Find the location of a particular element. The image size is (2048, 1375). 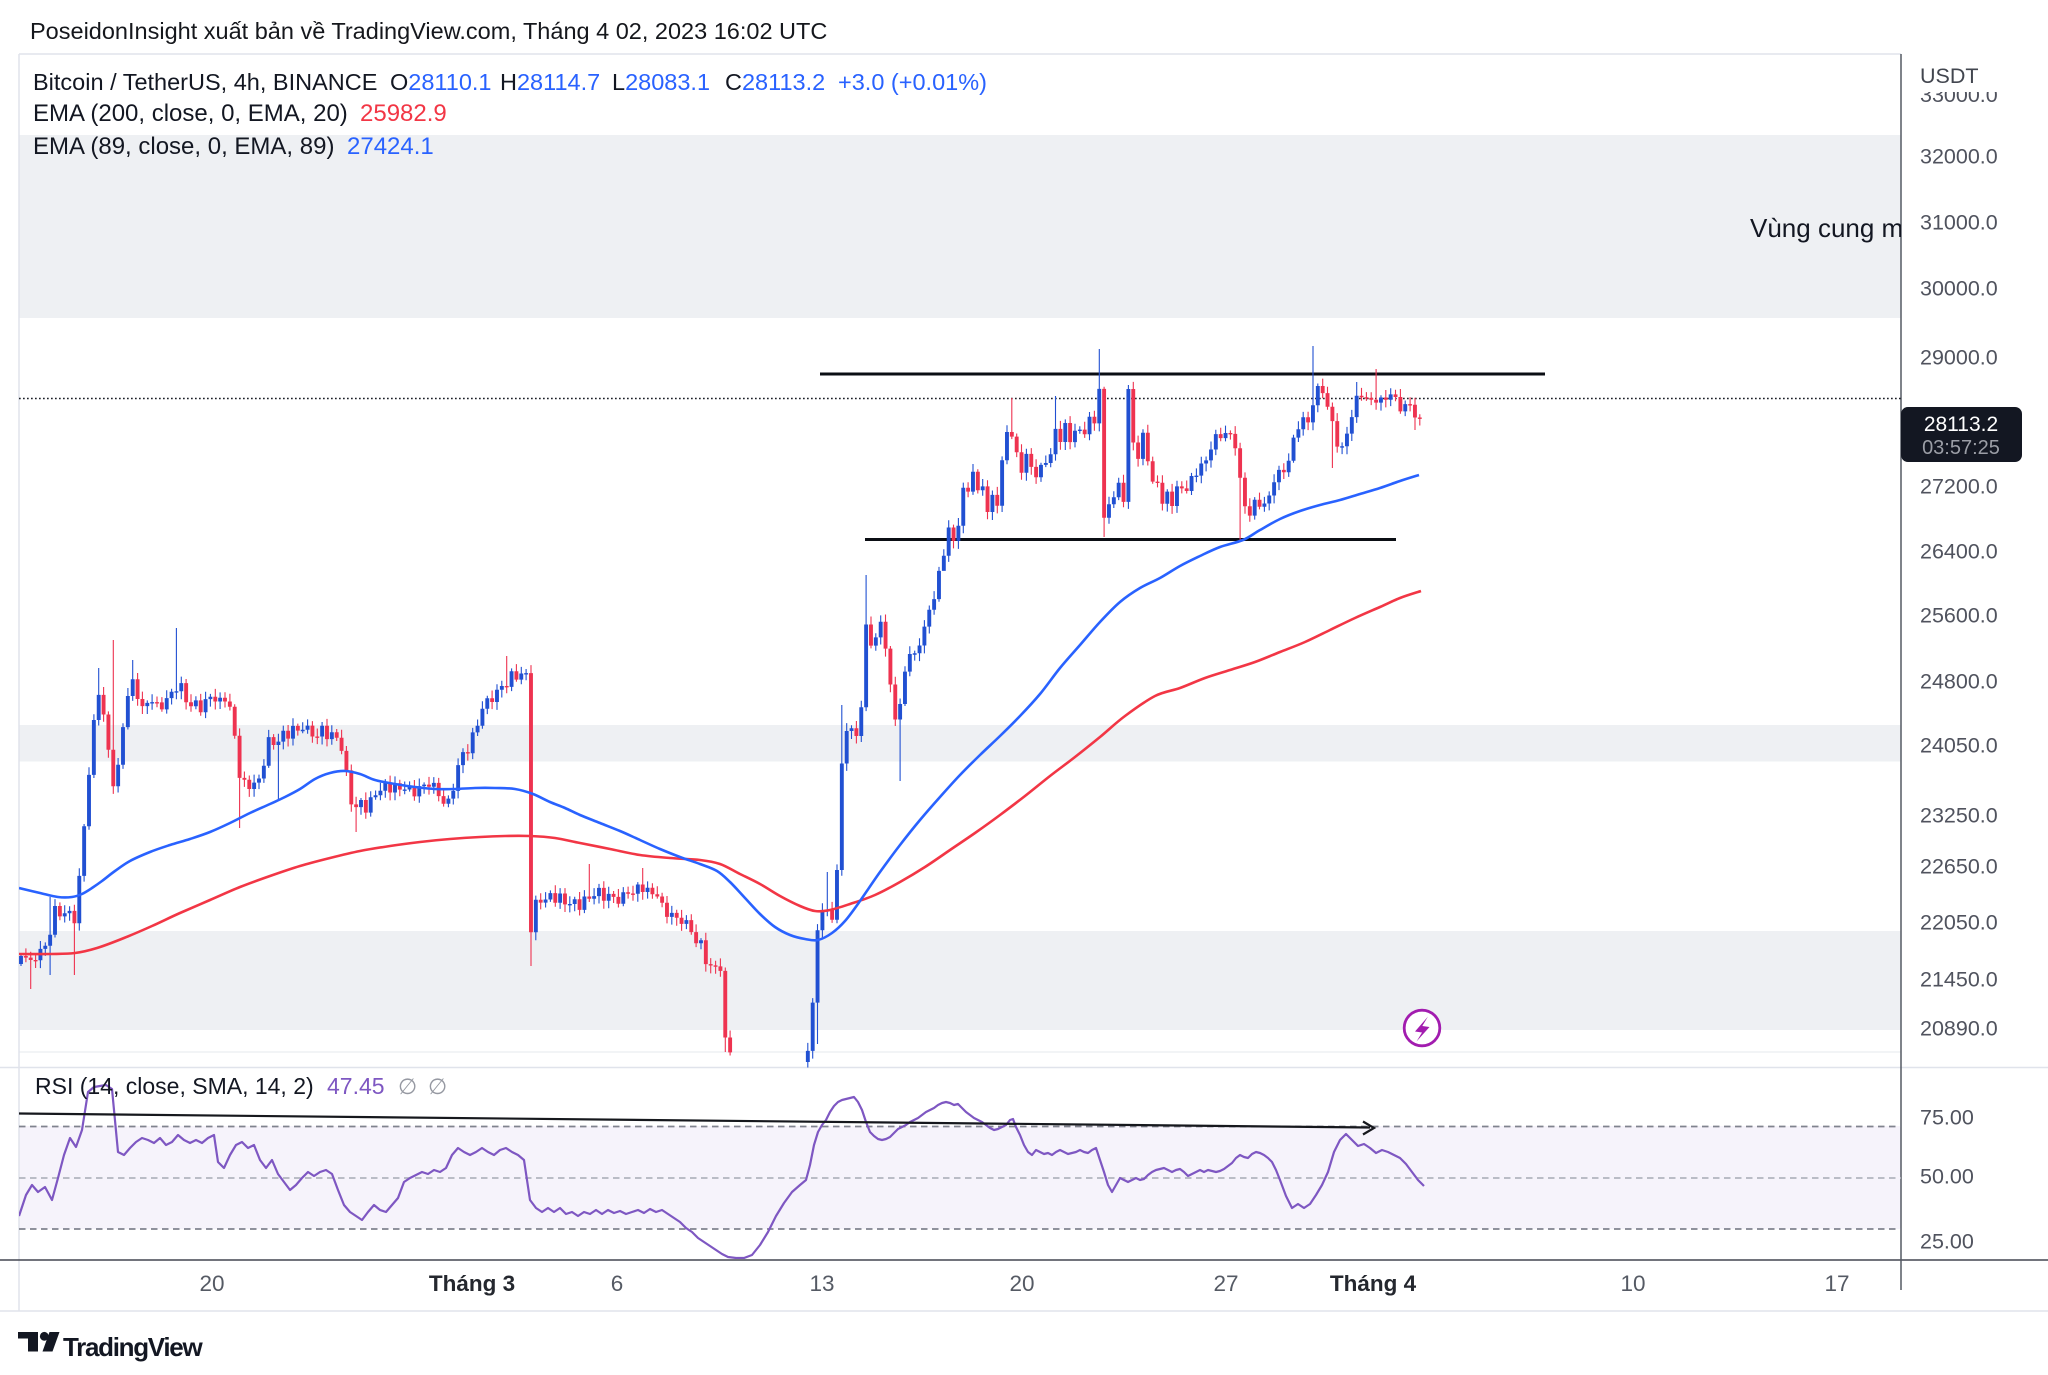

svg-text: 27200.0 is located at coordinates (1959, 487).